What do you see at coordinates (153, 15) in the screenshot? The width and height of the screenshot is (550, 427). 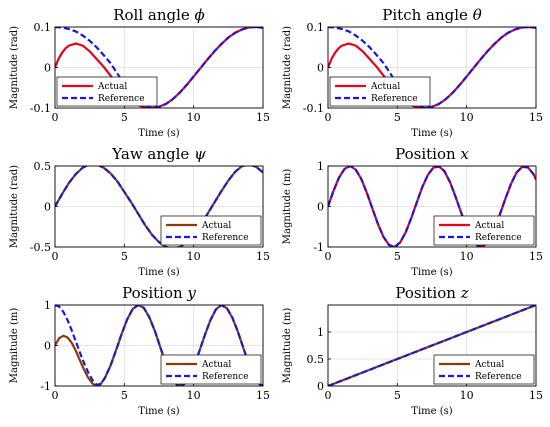 I see `chart-title-text: Roll angle` at bounding box center [153, 15].